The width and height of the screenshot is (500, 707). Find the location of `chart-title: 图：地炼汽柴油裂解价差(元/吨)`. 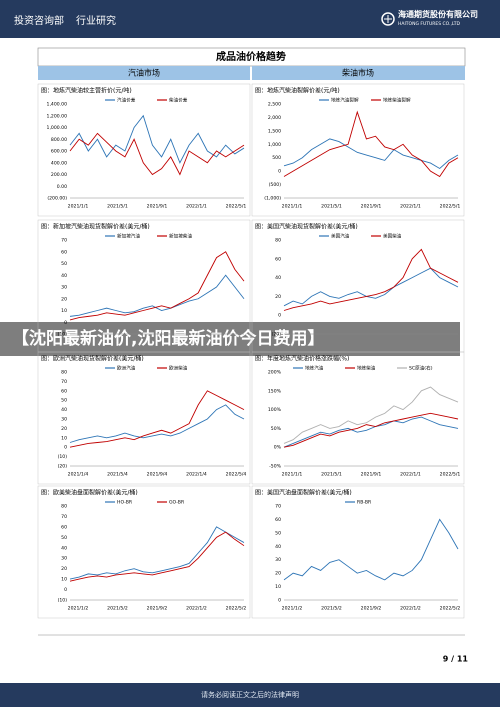

chart-title: 图：地炼汽柴油裂解价差(元/吨) is located at coordinates (297, 91).